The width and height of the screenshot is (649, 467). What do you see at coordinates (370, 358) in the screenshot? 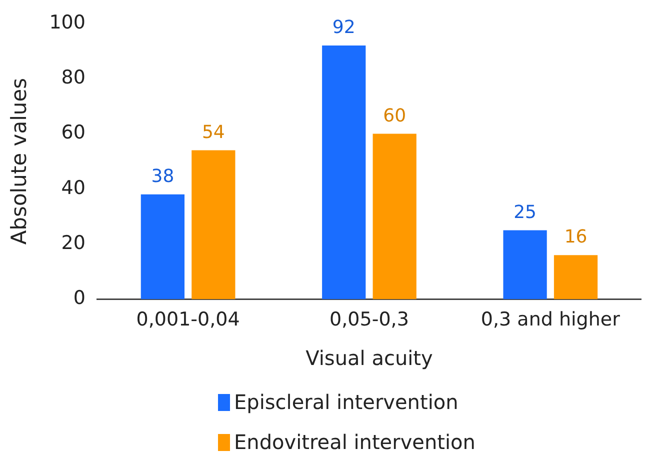
I see `x-axis-title: Visual acuity` at bounding box center [370, 358].